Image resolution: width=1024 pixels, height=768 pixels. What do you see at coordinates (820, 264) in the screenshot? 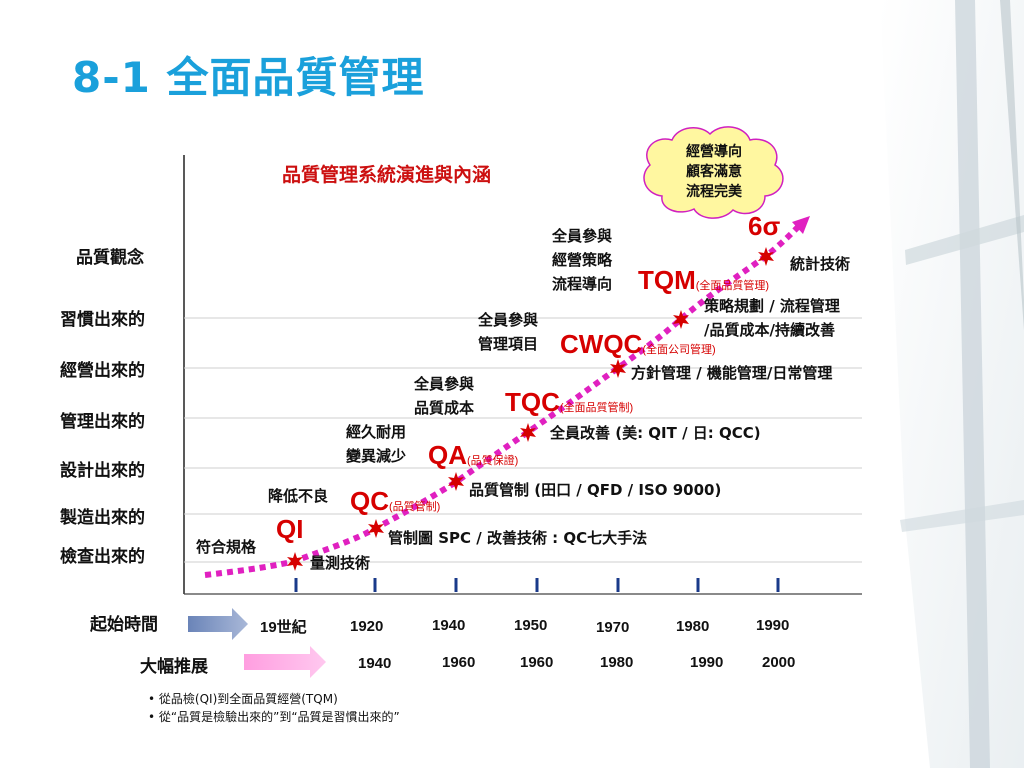
I see `stage-tech: 統計技術` at bounding box center [820, 264].